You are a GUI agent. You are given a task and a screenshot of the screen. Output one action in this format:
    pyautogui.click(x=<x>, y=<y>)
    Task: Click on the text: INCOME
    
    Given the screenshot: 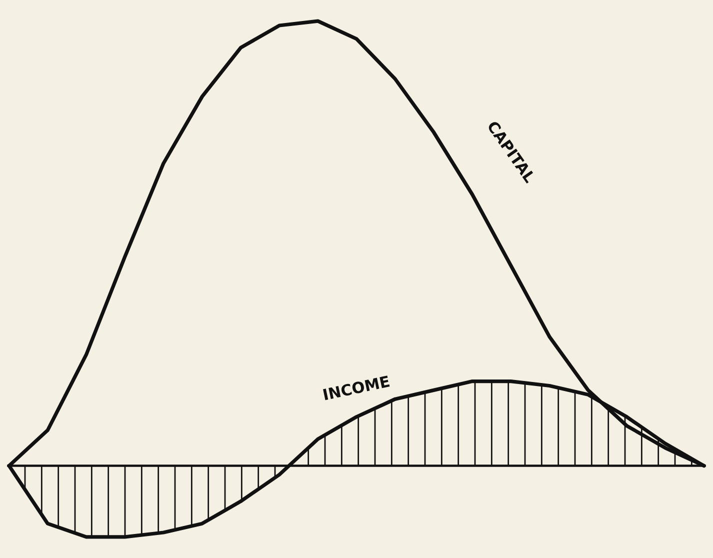 What is the action you would take?
    pyautogui.click(x=356, y=387)
    